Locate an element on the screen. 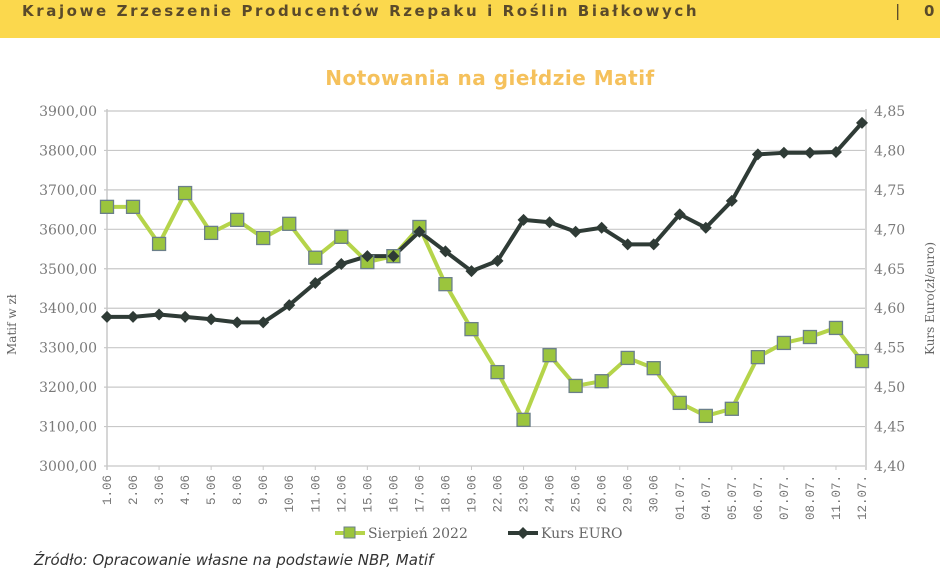 This screenshot has width=940, height=578. category-label: 08.07. is located at coordinates (811, 497).